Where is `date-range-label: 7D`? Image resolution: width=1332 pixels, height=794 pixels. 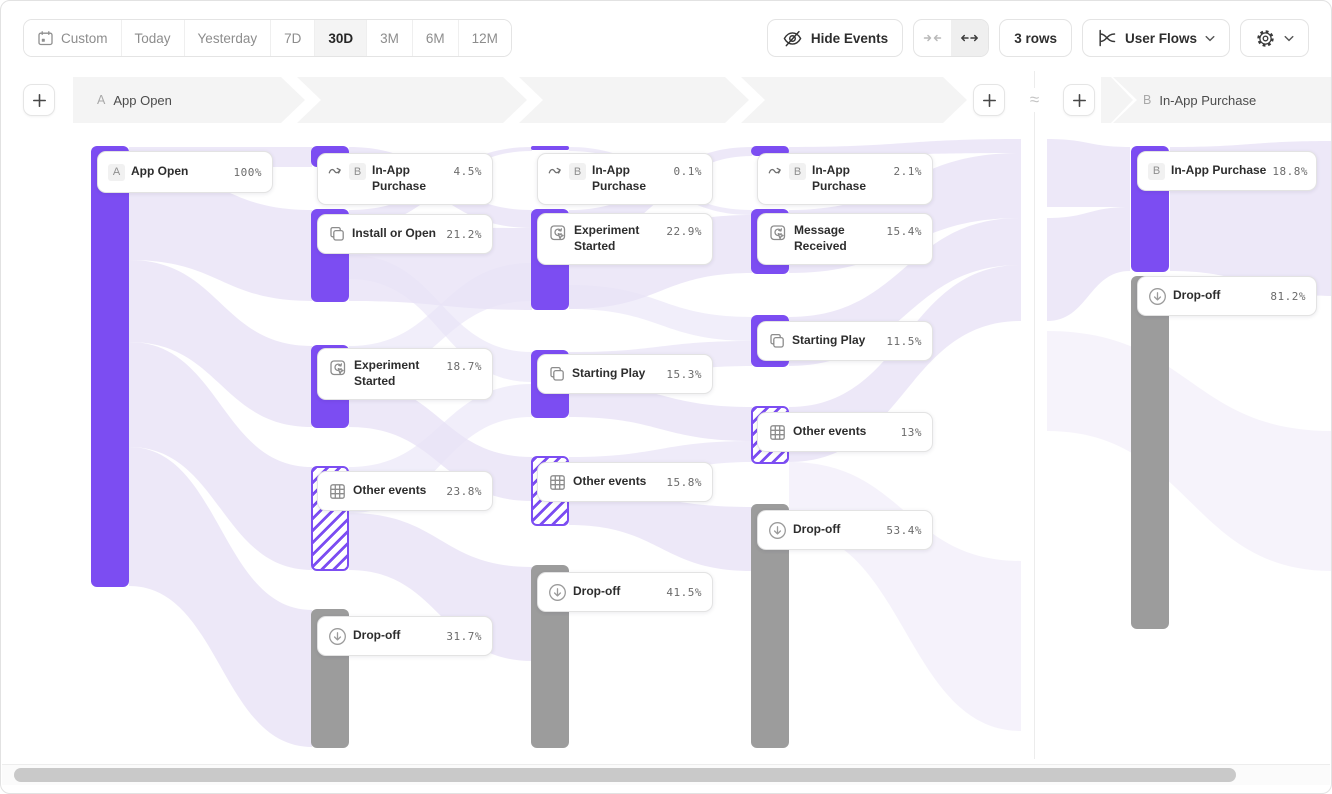 date-range-label: 7D is located at coordinates (293, 38).